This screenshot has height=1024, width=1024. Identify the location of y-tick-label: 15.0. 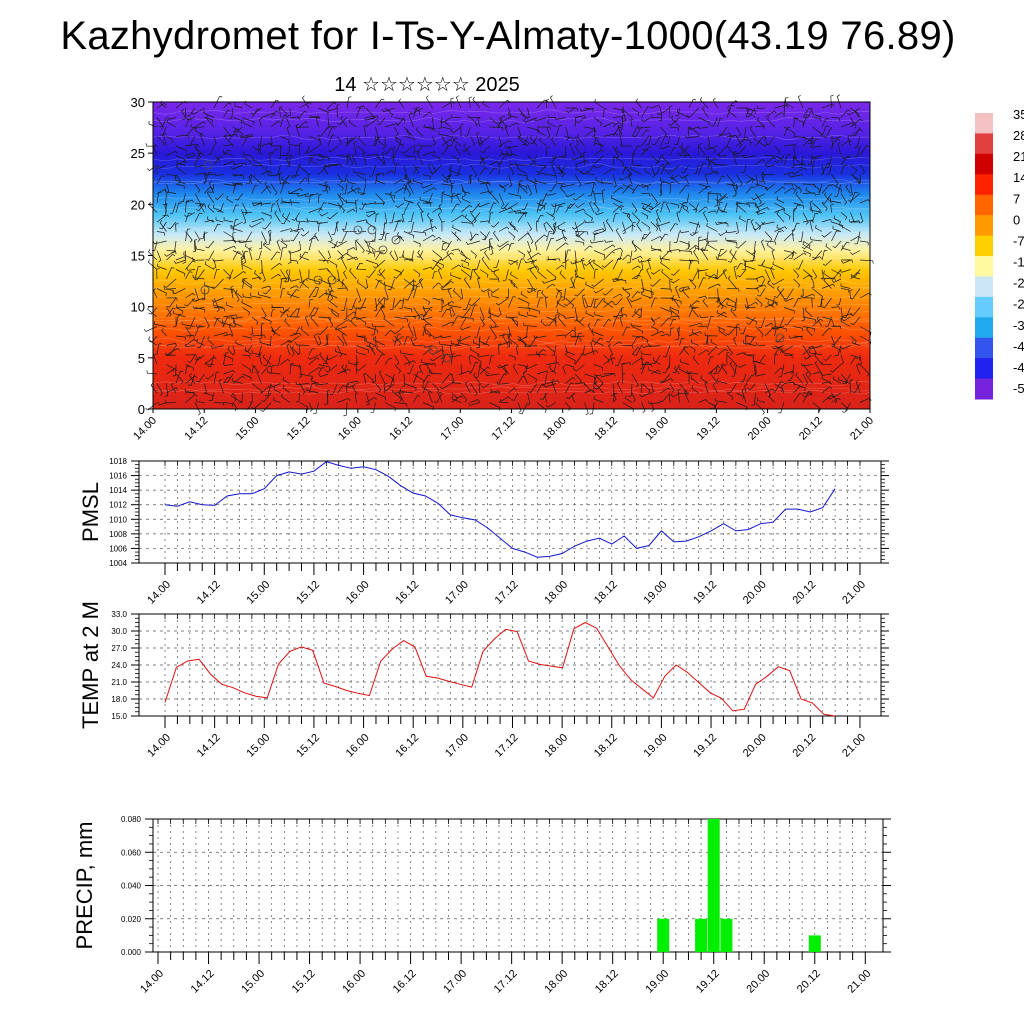
(119, 716).